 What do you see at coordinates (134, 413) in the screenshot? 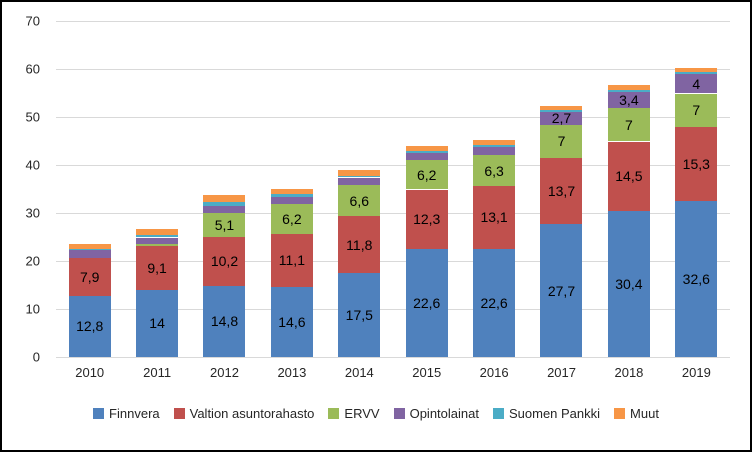
I see `legend-label: Finnvera` at bounding box center [134, 413].